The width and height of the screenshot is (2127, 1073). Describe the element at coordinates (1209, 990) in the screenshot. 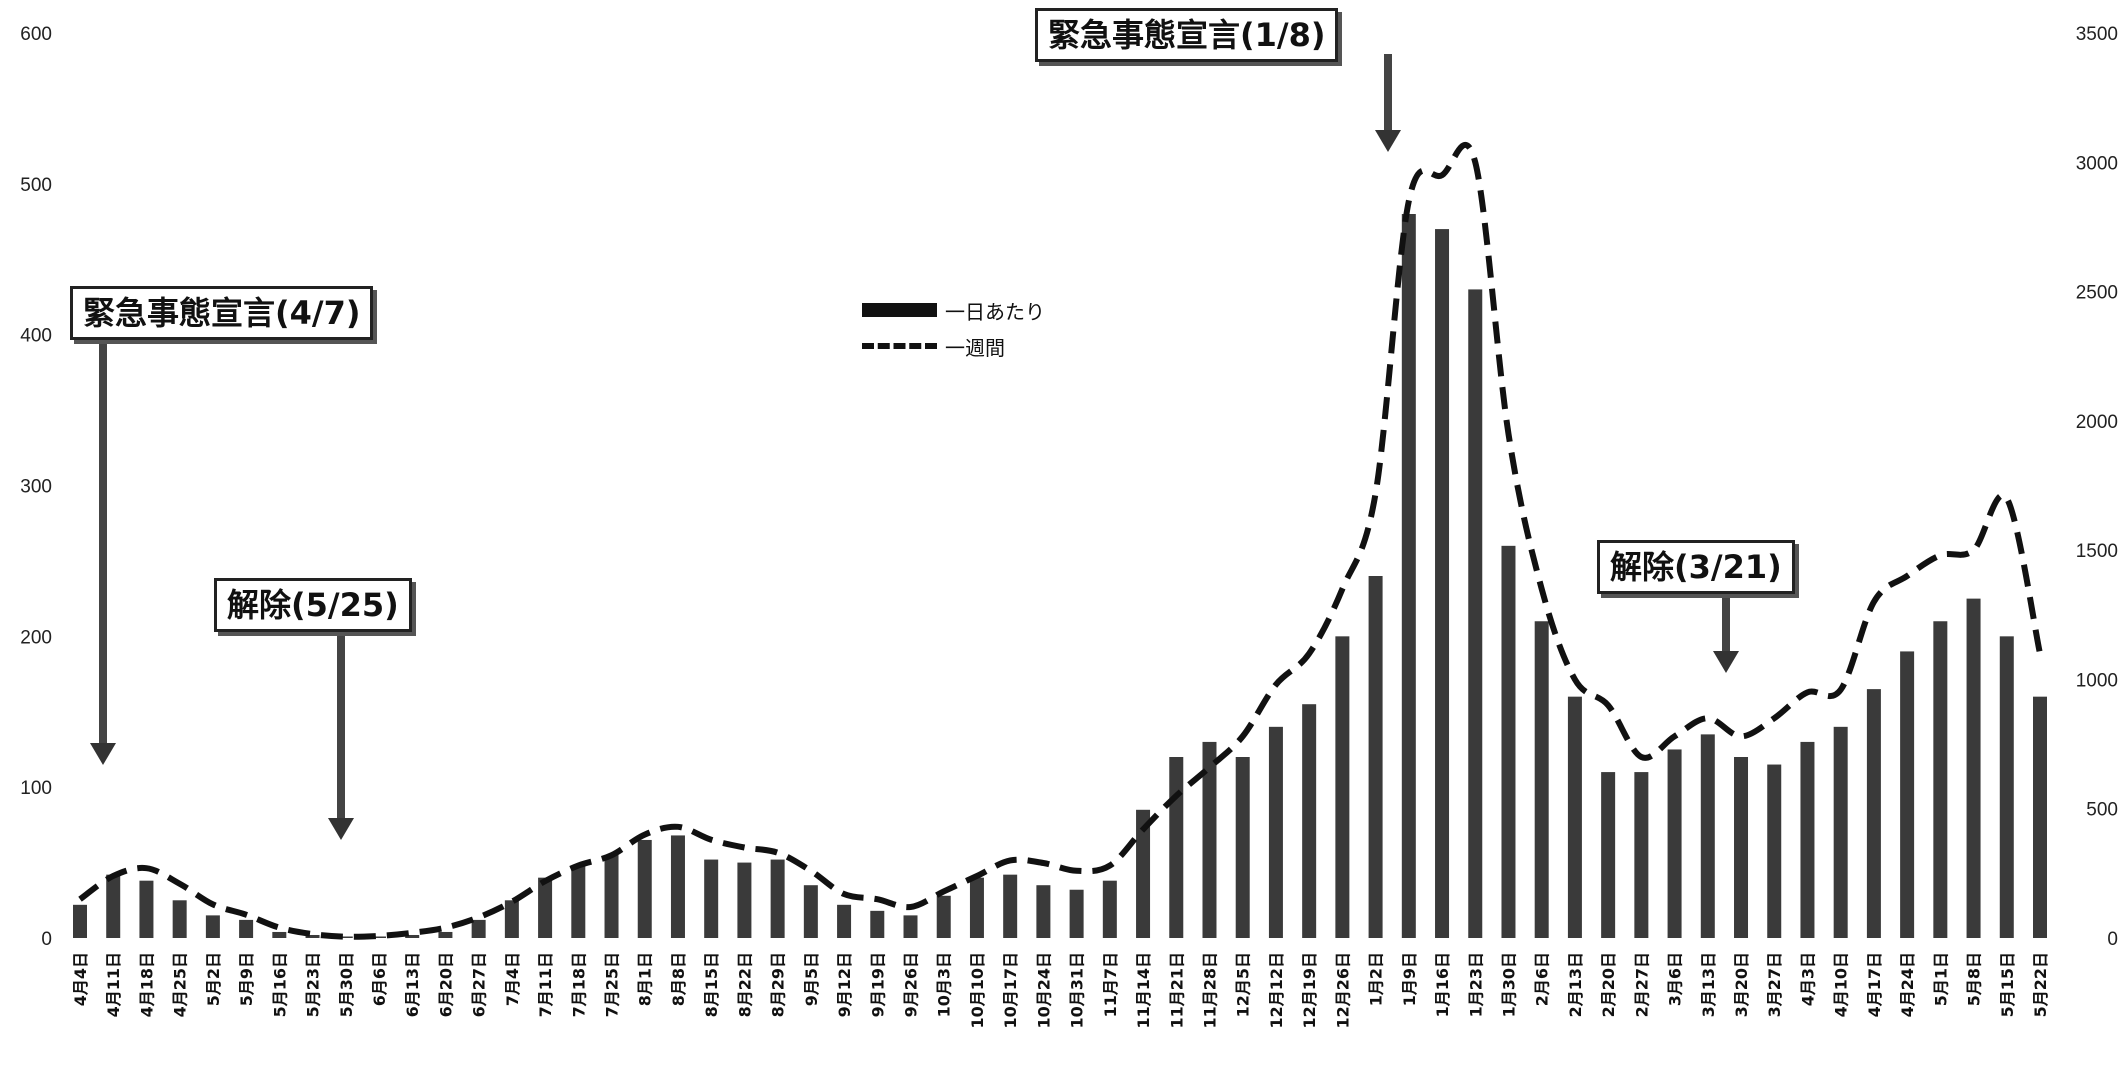

I see `x-tick-label: 11月28日` at that location.